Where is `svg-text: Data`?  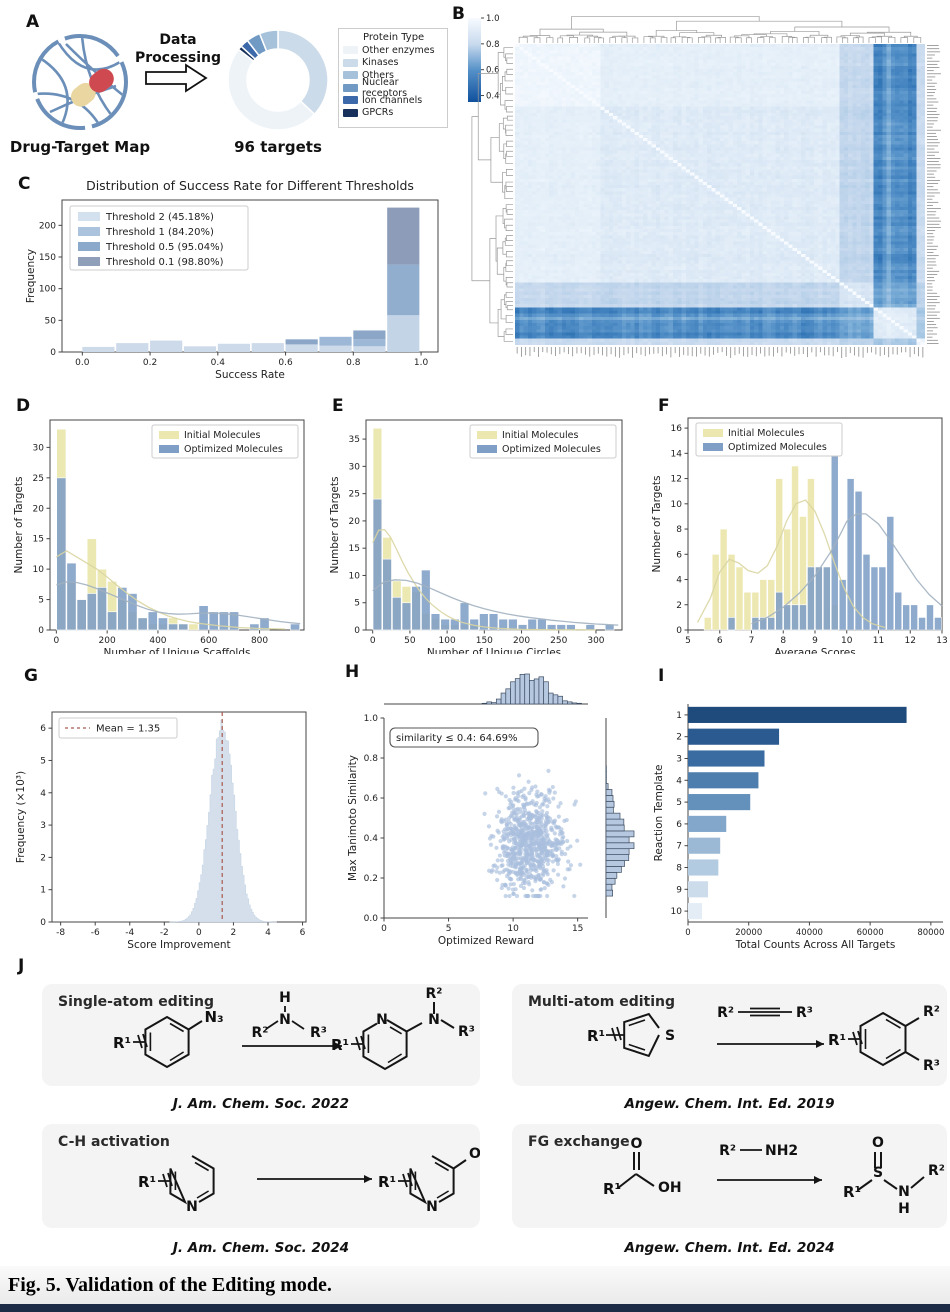
svg-text: Data is located at coordinates (177, 40).